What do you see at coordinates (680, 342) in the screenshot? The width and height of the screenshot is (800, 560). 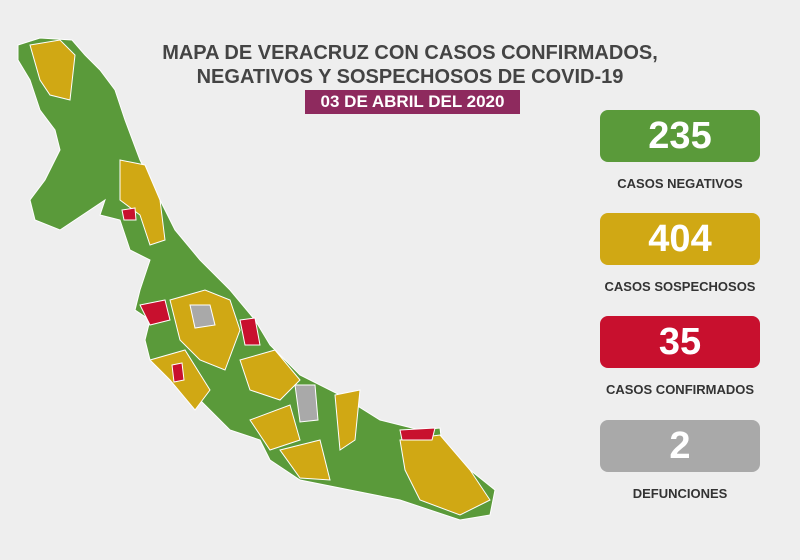 I see `stat-value: 35` at bounding box center [680, 342].